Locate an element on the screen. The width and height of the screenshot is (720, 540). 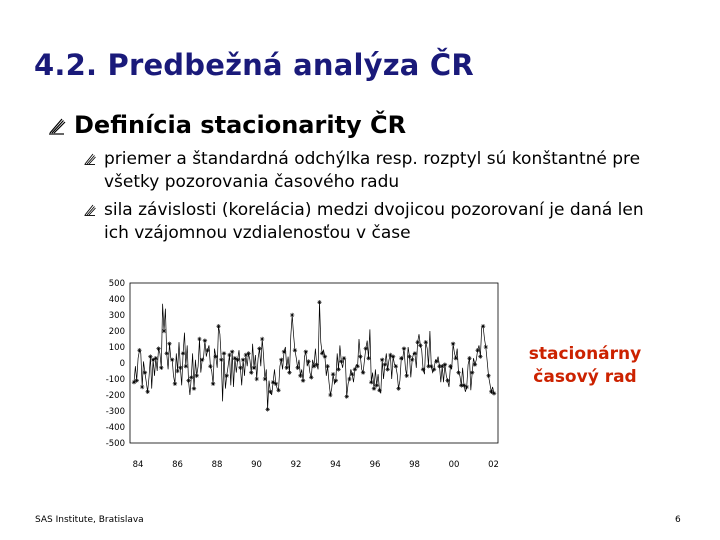
y-tick-label: 100 is located at coordinates (117, 348).